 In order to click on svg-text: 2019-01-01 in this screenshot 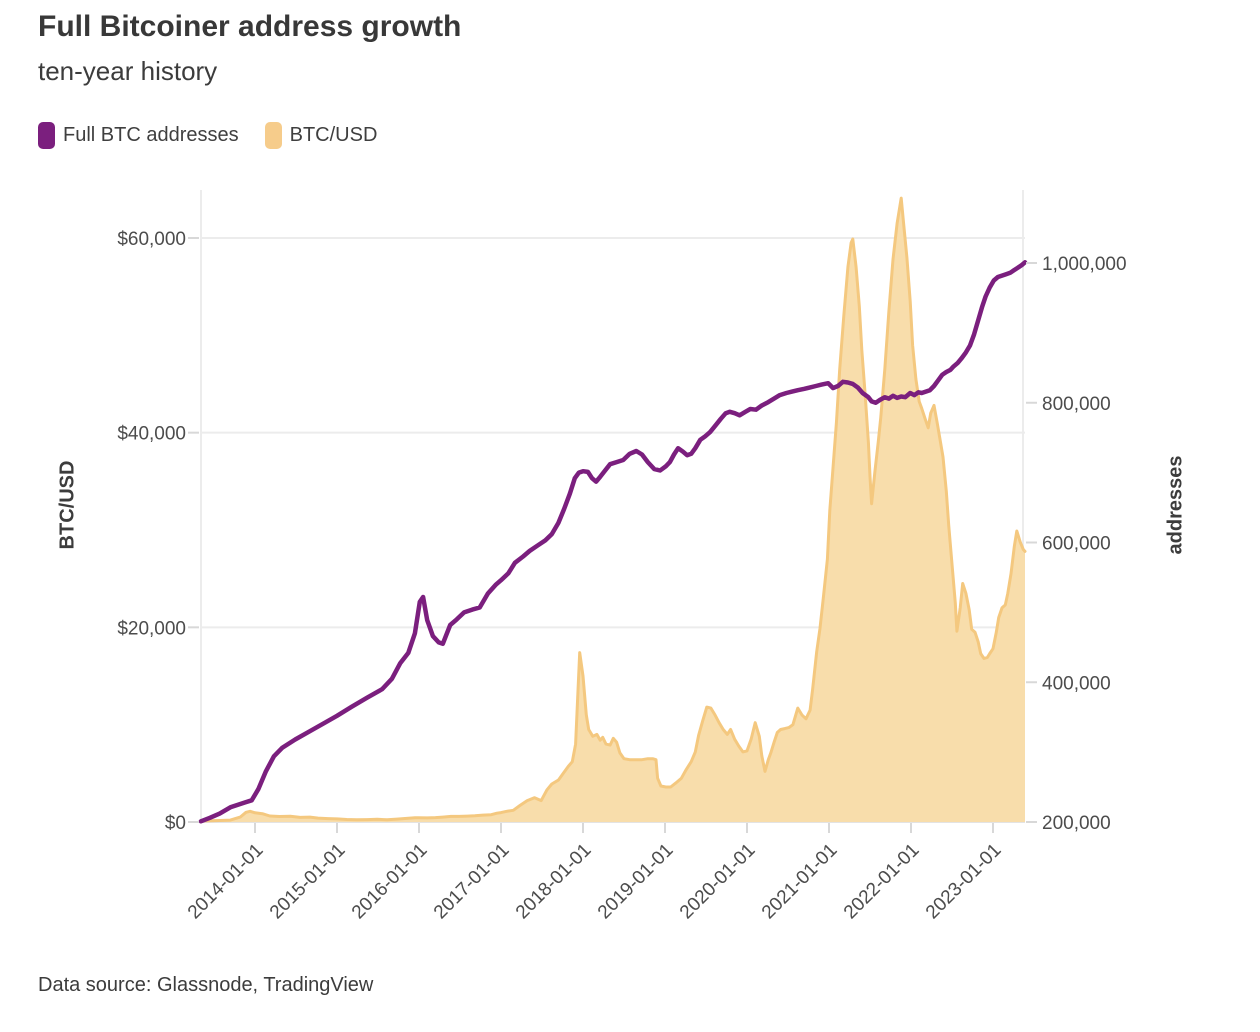, I will do `click(636, 882)`.